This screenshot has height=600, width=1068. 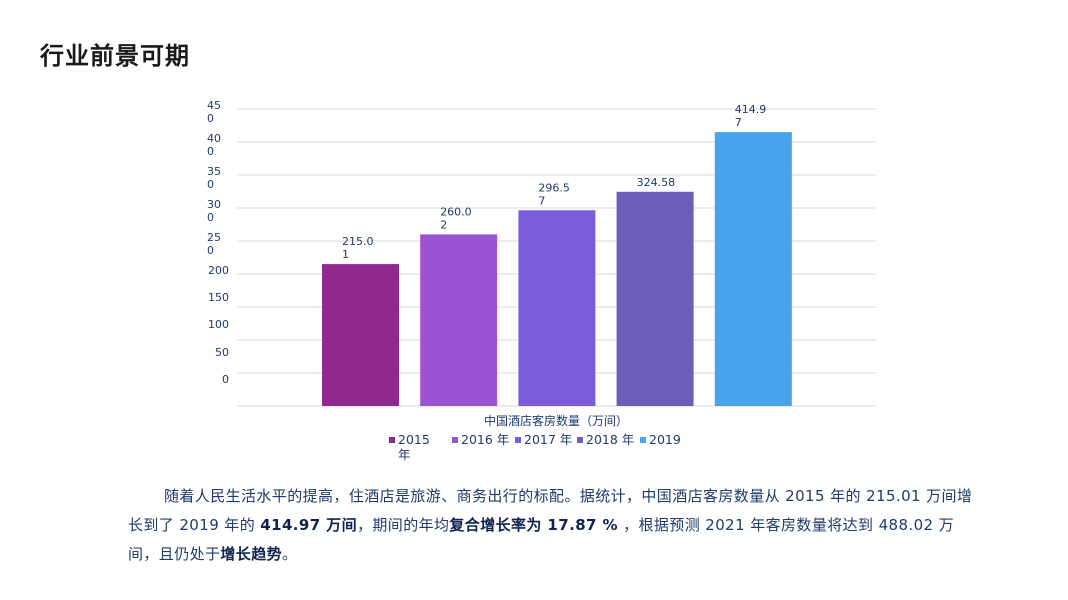 I want to click on data-label: 414.9 7, so click(x=751, y=116).